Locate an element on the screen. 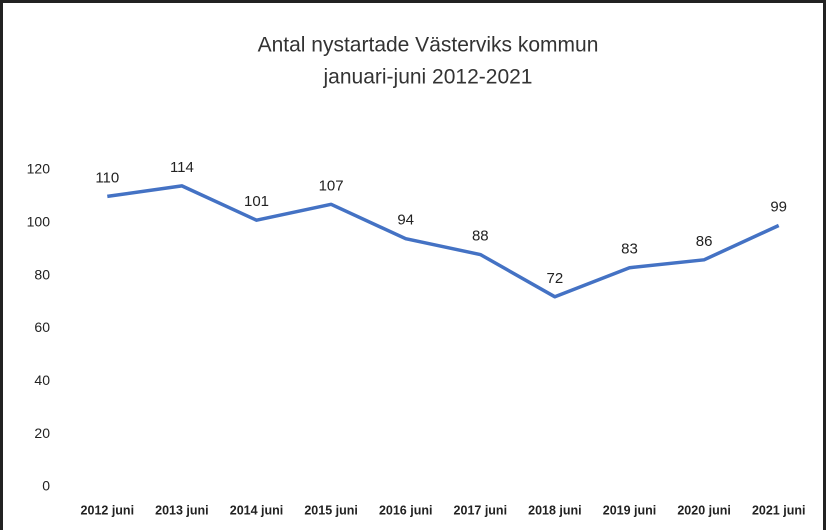  chart-title: Antal nystartade Västerviks kommun is located at coordinates (428, 45).